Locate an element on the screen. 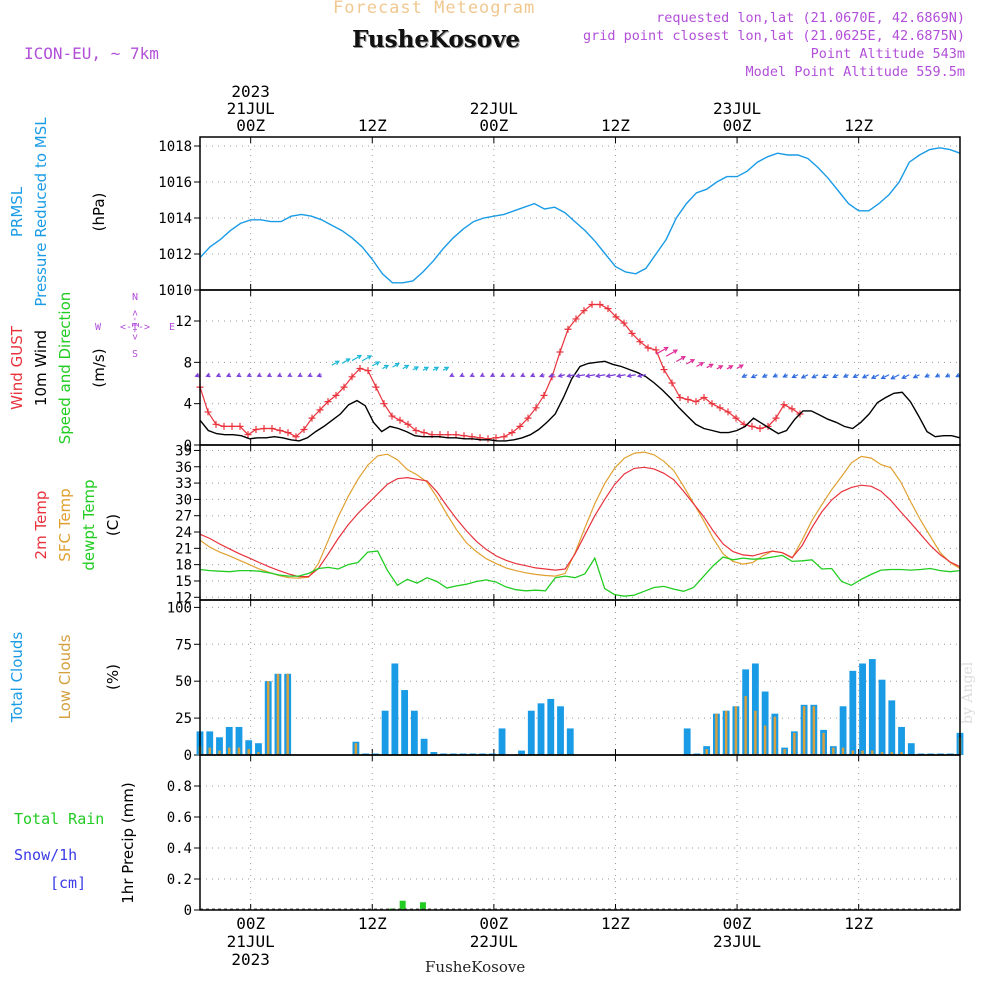 This screenshot has width=1000, height=1000. total-clouds-label: Total Clouds is located at coordinates (17, 678).